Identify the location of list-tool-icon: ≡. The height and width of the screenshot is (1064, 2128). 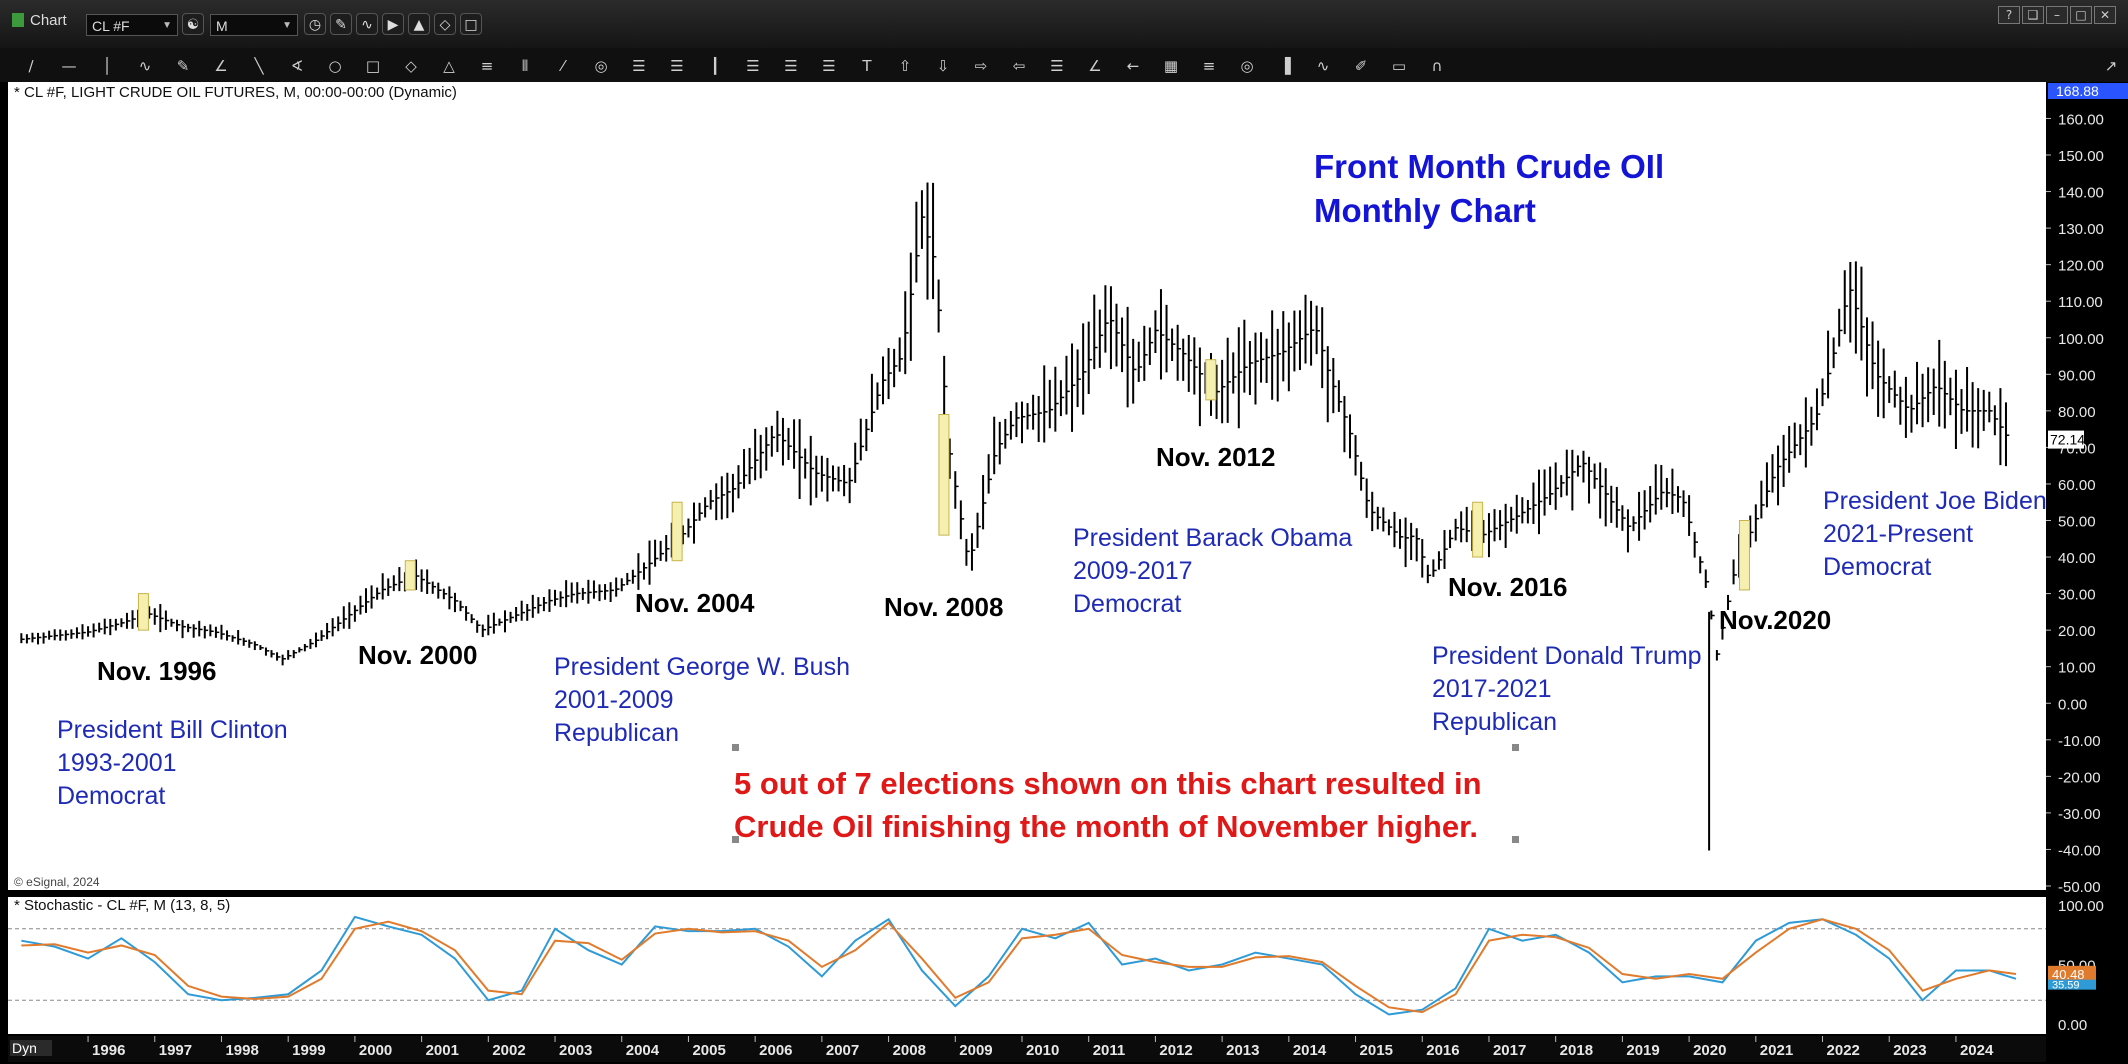
(1209, 66).